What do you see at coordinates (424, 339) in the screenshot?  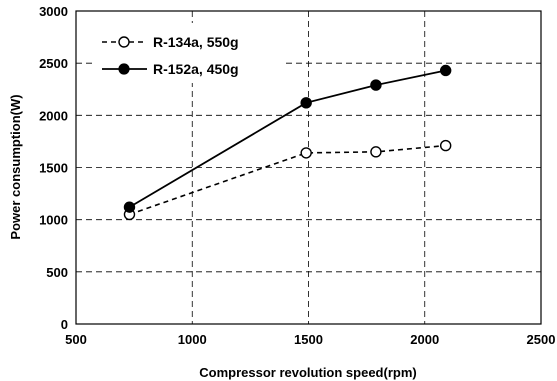 I see `x-tick-label: 2000` at bounding box center [424, 339].